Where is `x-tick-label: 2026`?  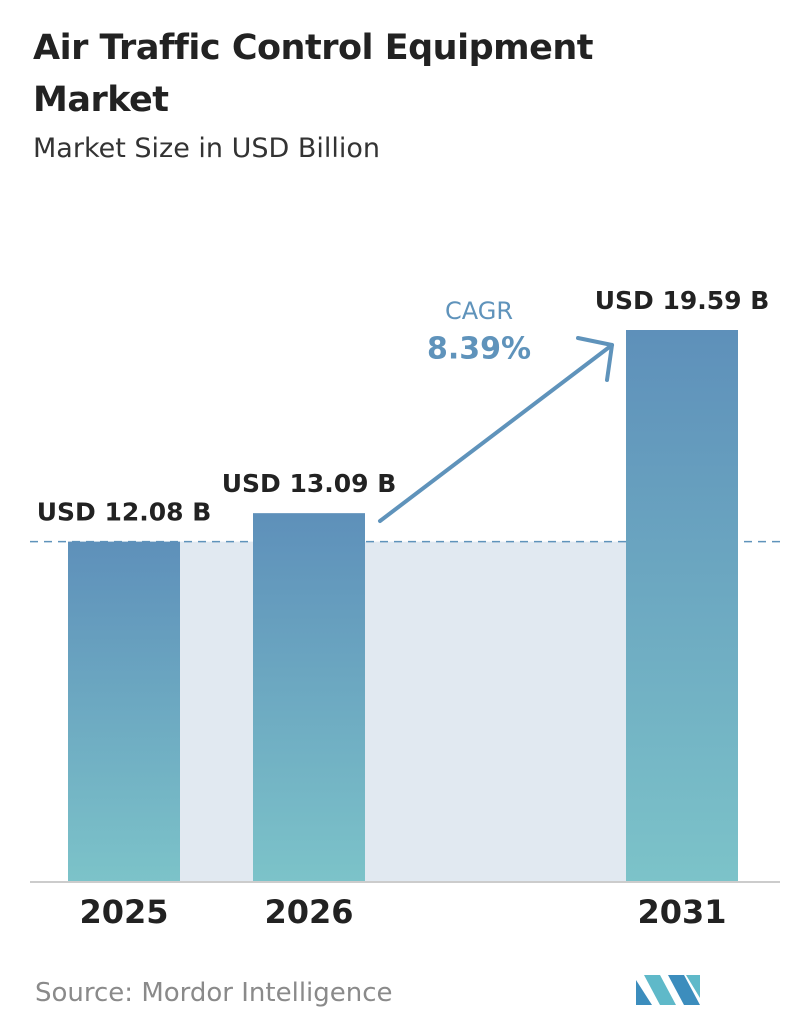
x-tick-label: 2026 is located at coordinates (308, 912).